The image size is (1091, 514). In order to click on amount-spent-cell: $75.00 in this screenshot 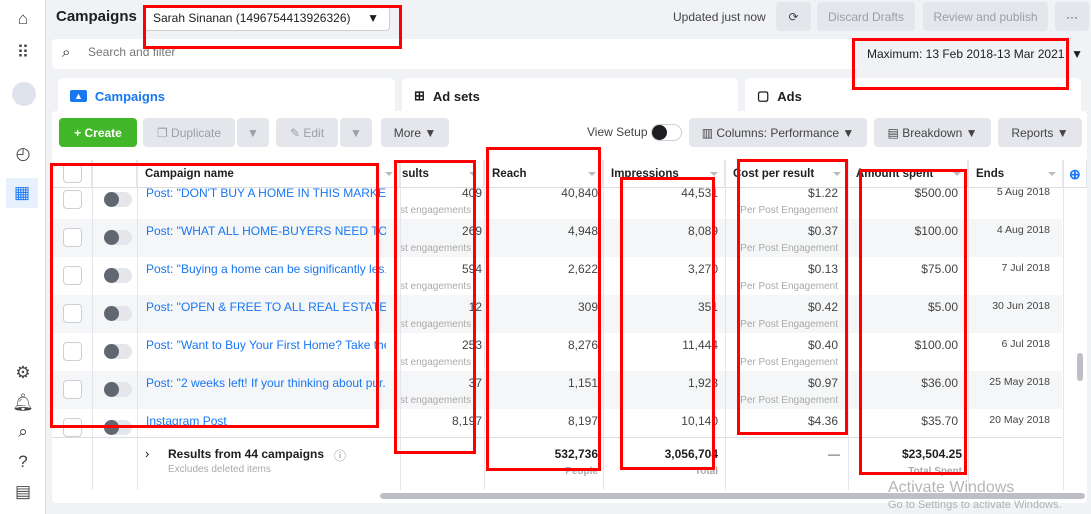, I will do `click(939, 269)`.